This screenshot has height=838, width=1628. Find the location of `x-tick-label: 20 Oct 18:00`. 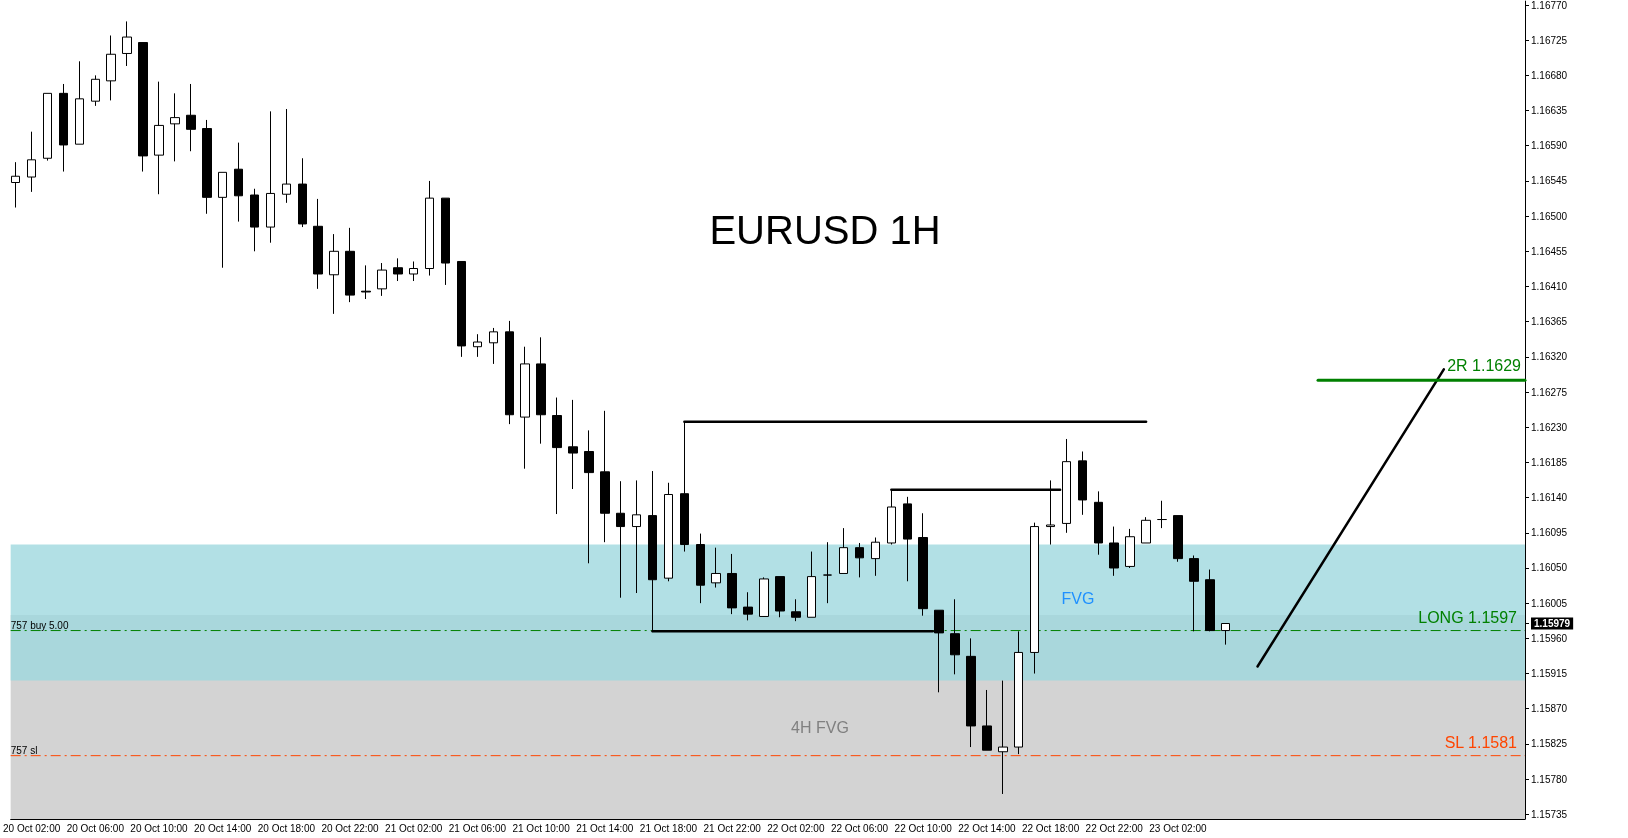

x-tick-label: 20 Oct 18:00 is located at coordinates (286, 828).